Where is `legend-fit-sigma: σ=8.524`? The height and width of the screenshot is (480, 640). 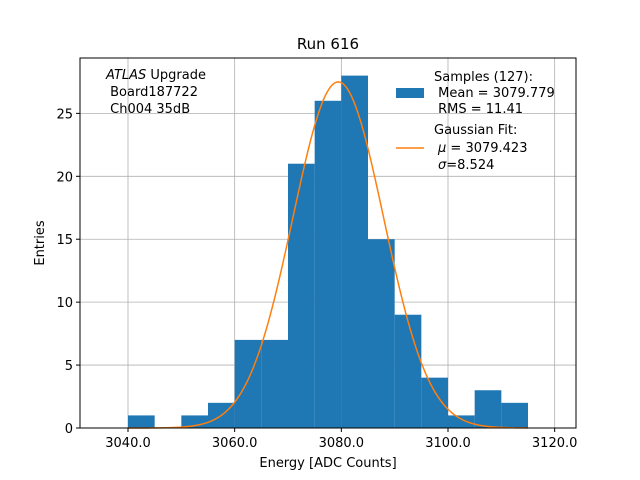
legend-fit-sigma: σ=8.524 is located at coordinates (466, 165).